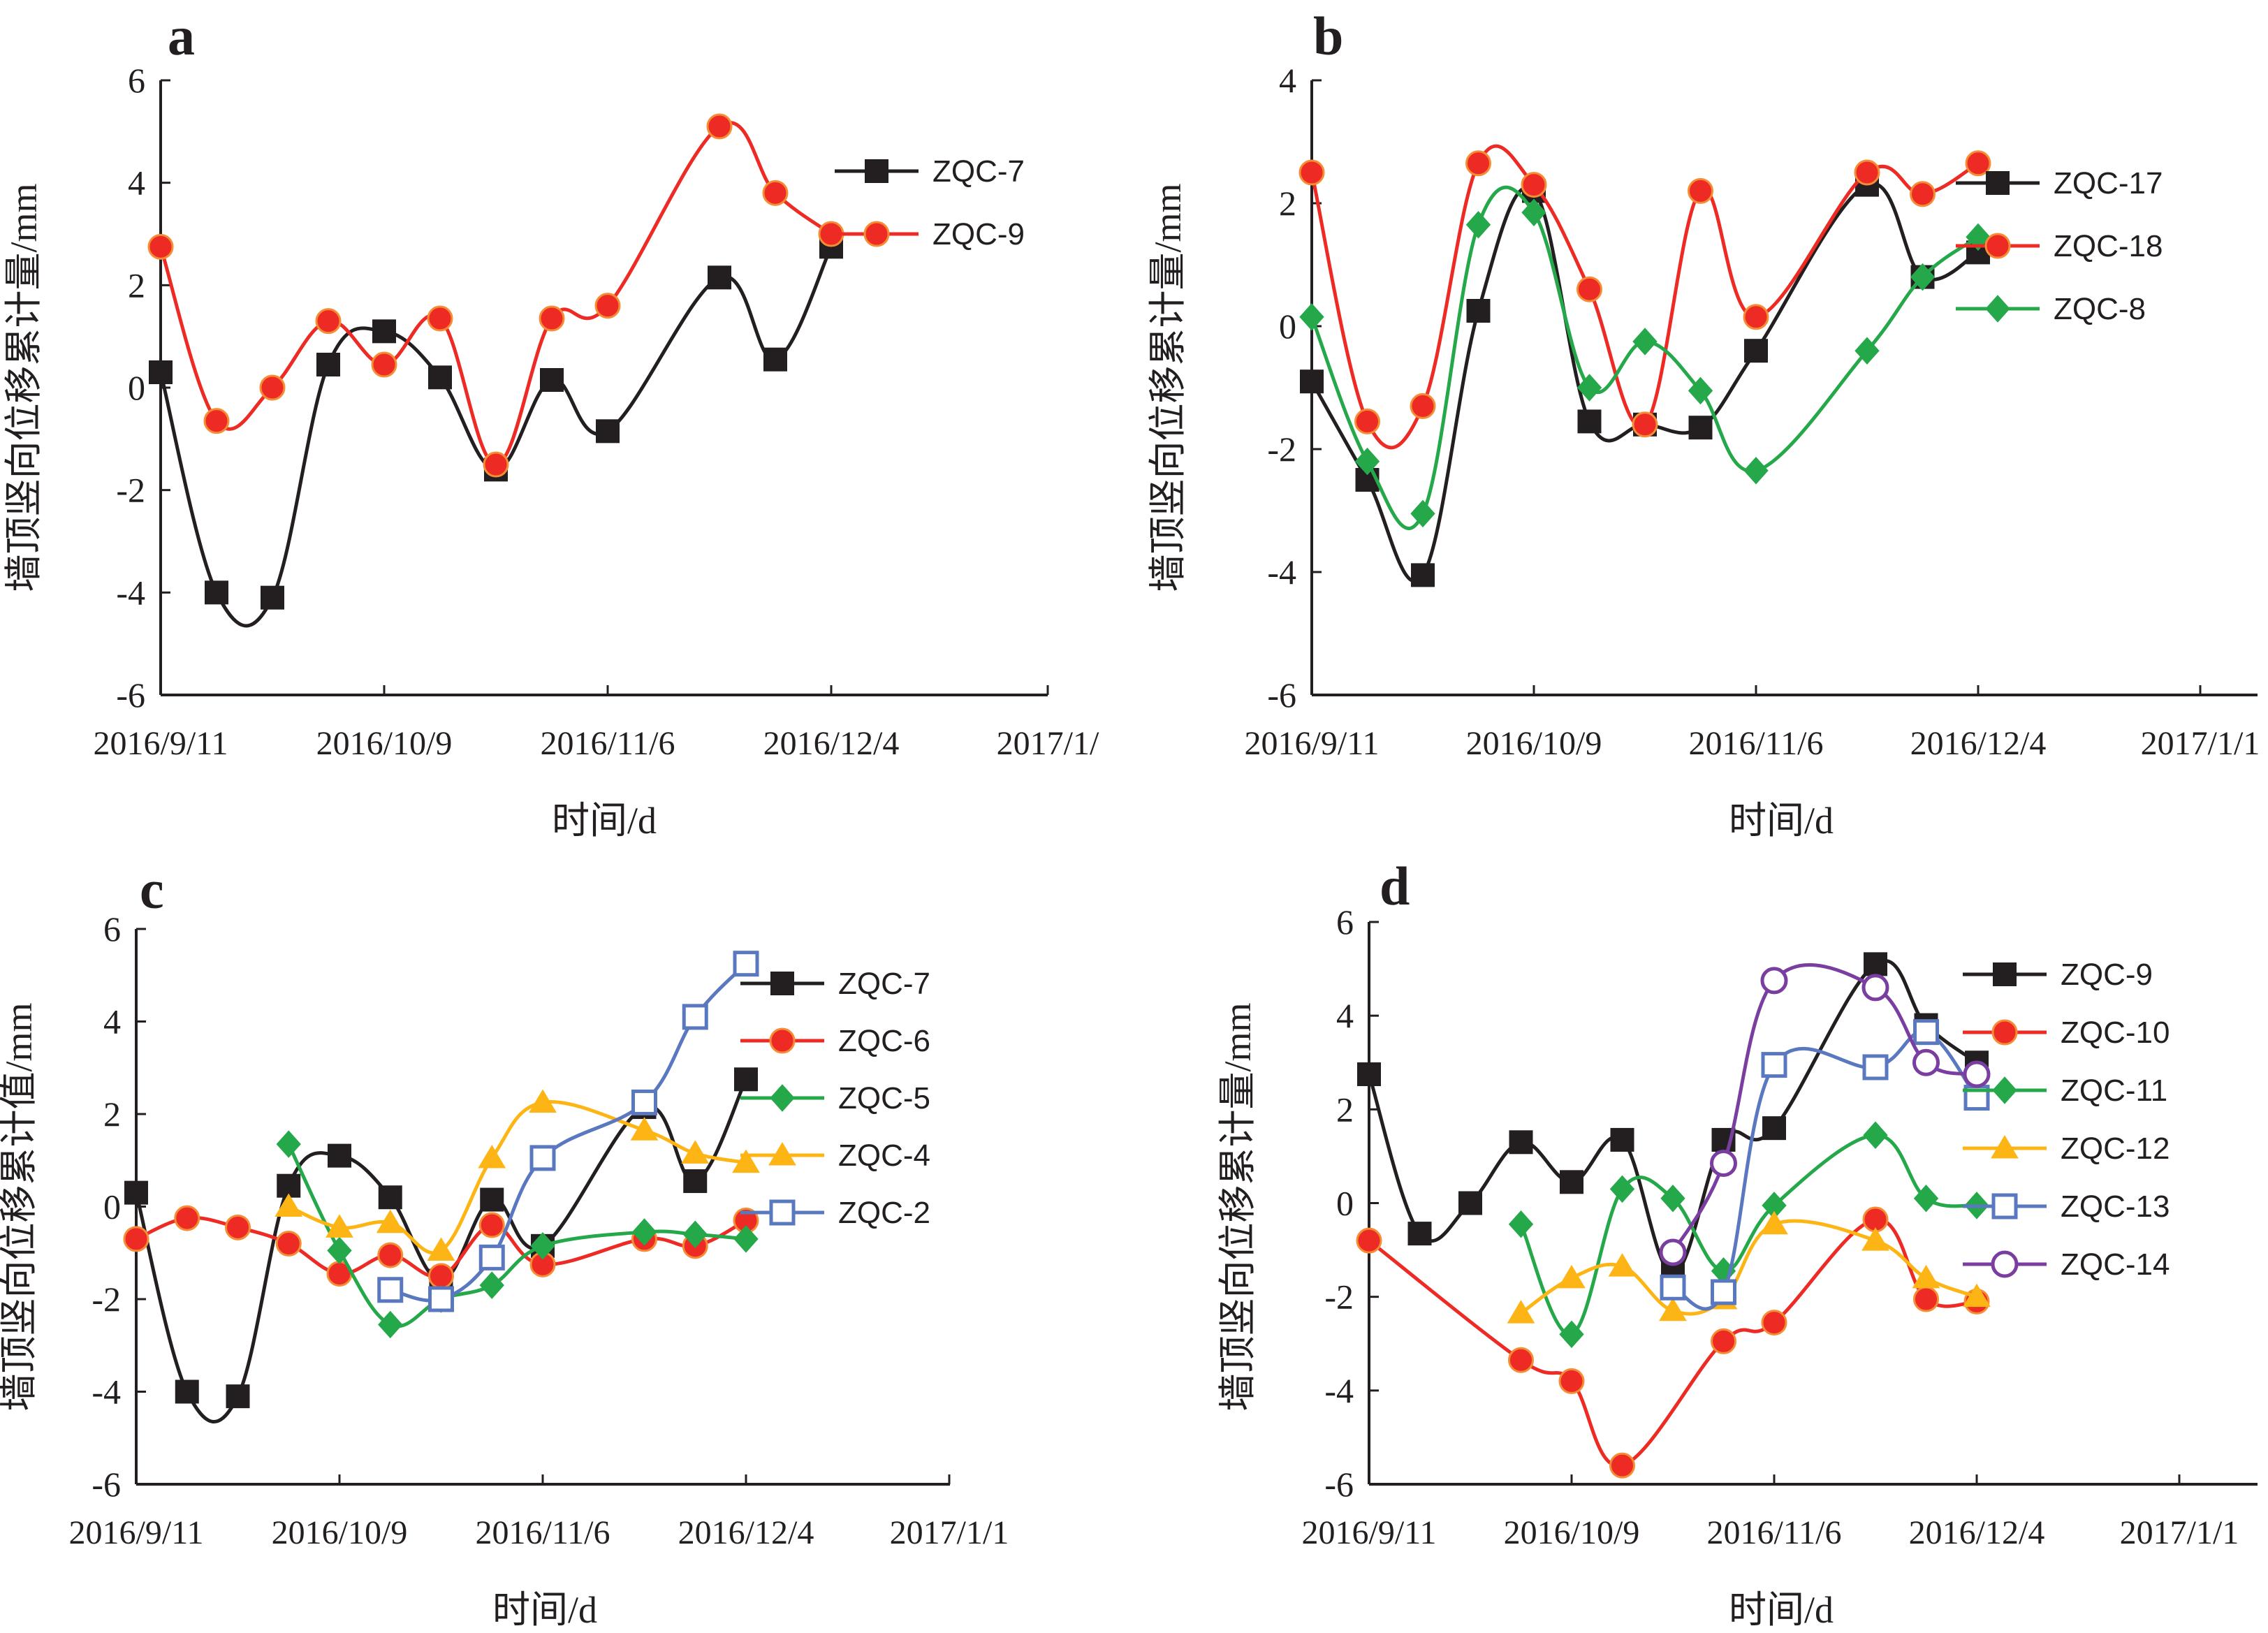 The image size is (2268, 1633). Describe the element at coordinates (835, 1155) in the screenshot. I see `legend-item: ZQC-4` at that location.